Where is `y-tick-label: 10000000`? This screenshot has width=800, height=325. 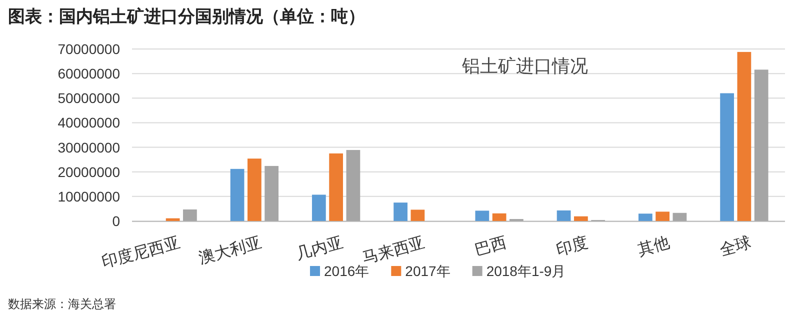
y-tick-label: 10000000 is located at coordinates (89, 196).